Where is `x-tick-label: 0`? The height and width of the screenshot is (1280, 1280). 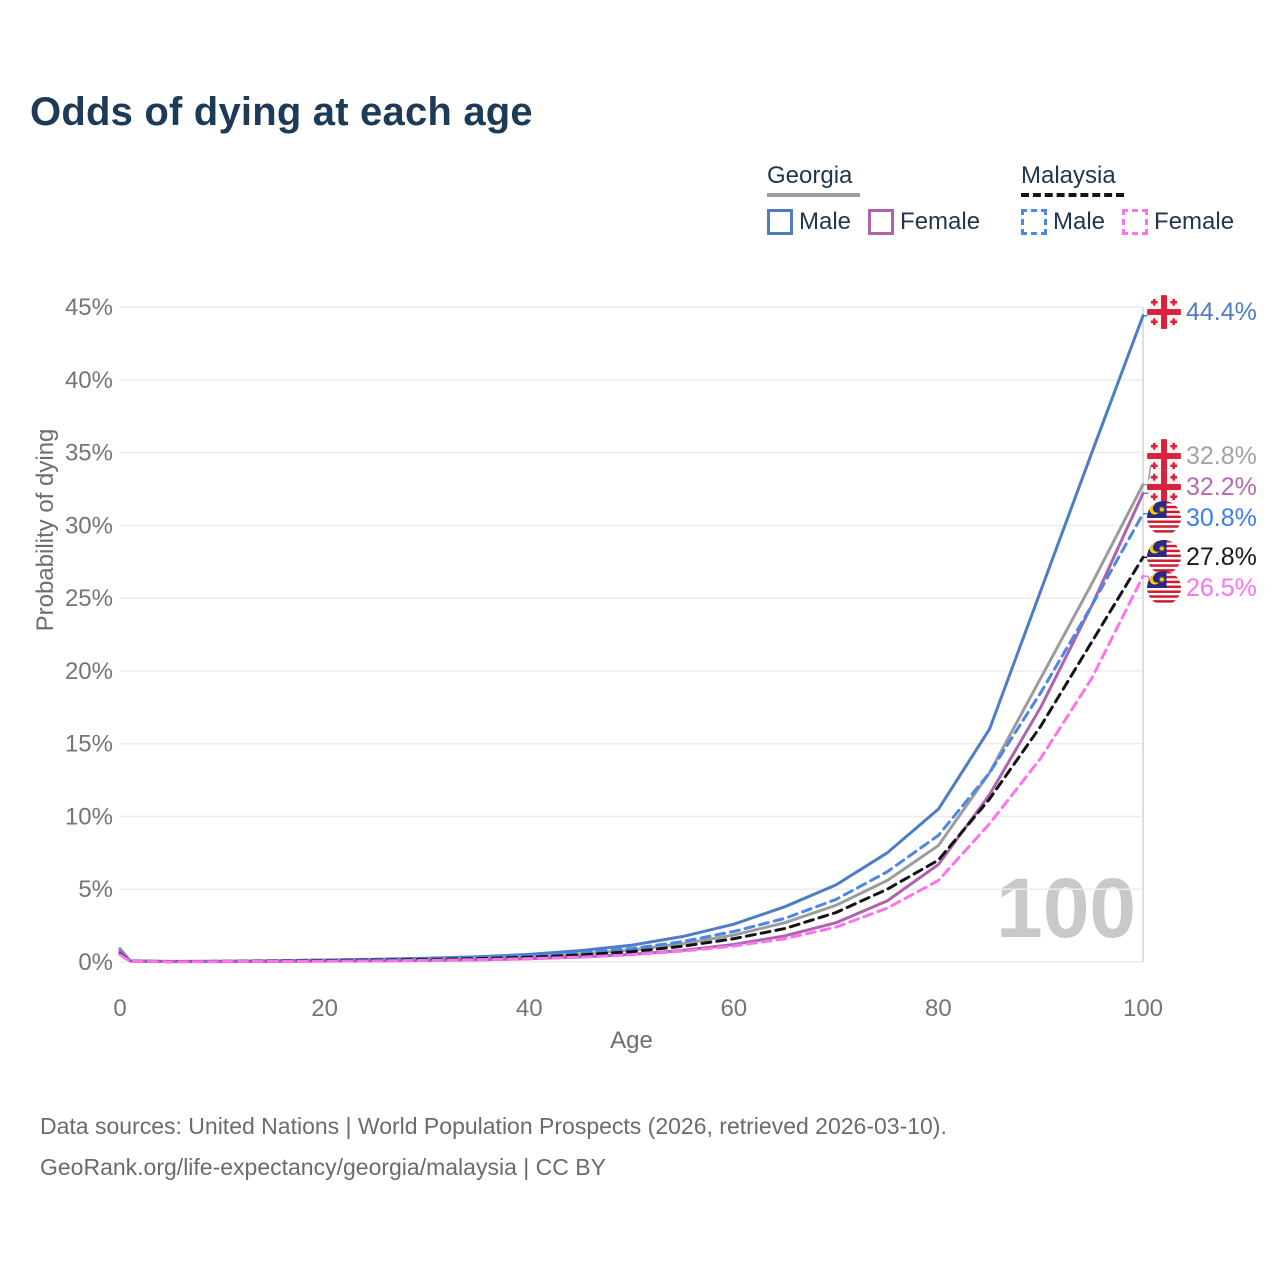 x-tick-label: 0 is located at coordinates (119, 1008).